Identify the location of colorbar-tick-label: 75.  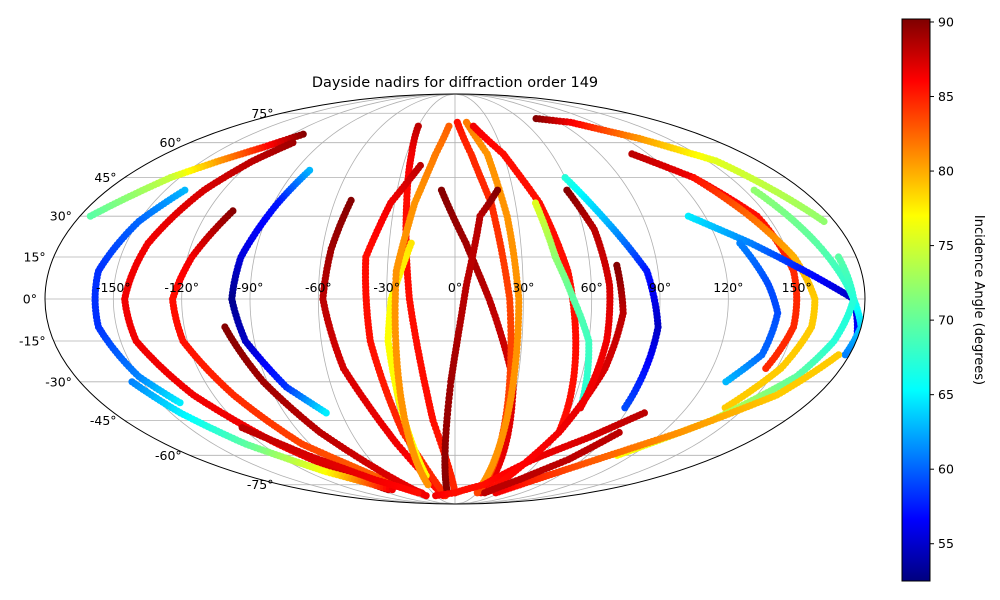
(946, 245).